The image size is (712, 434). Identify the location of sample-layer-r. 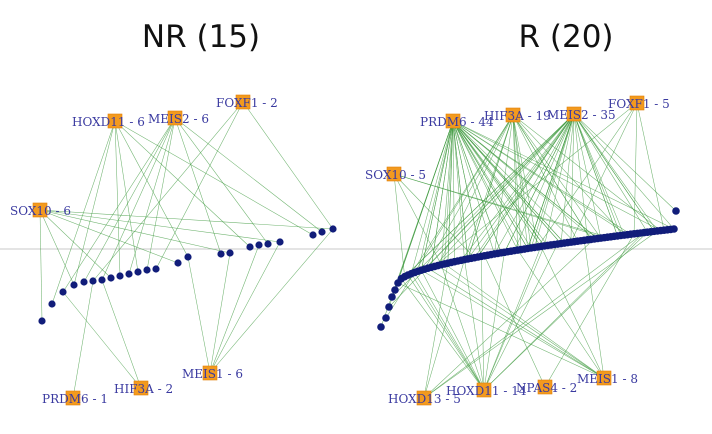
(528, 269).